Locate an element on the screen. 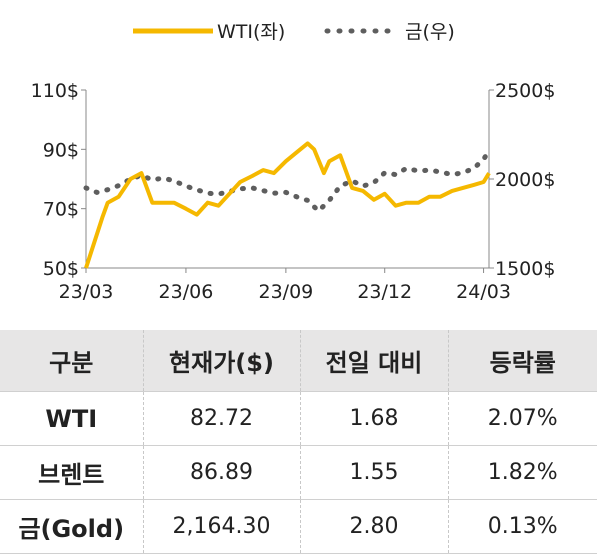 The image size is (597, 554). row-name: WTI is located at coordinates (71, 418).